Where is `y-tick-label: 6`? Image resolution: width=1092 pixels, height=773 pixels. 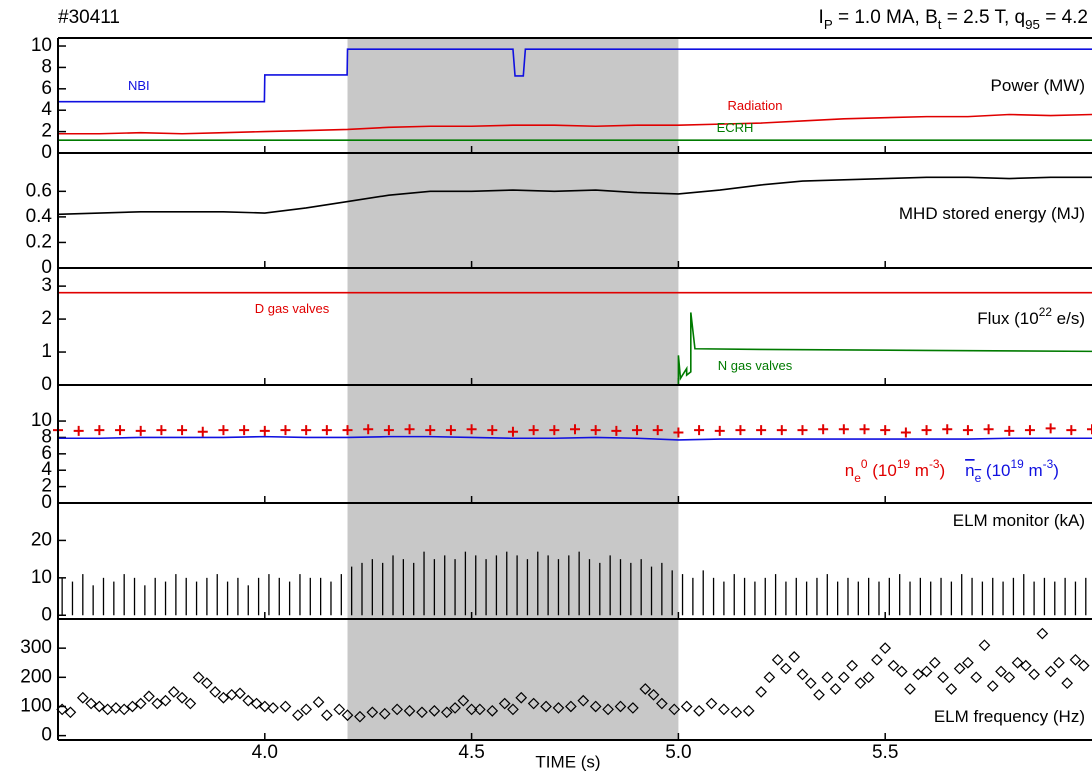
y-tick-label: 6 is located at coordinates (46, 88).